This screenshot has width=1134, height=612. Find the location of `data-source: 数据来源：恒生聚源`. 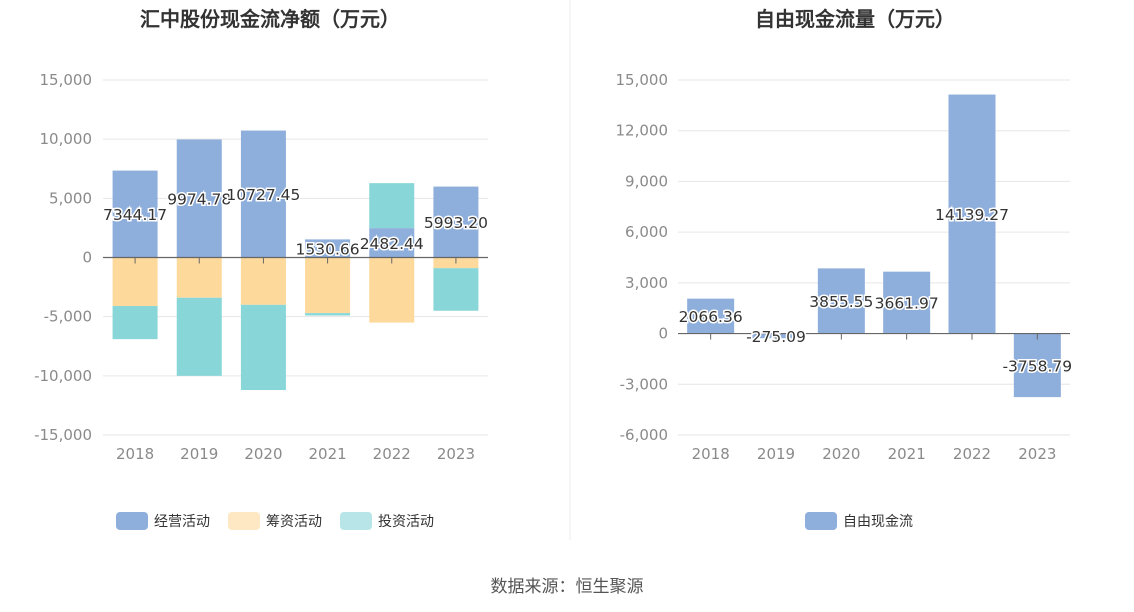

data-source: 数据来源：恒生聚源 is located at coordinates (567, 587).